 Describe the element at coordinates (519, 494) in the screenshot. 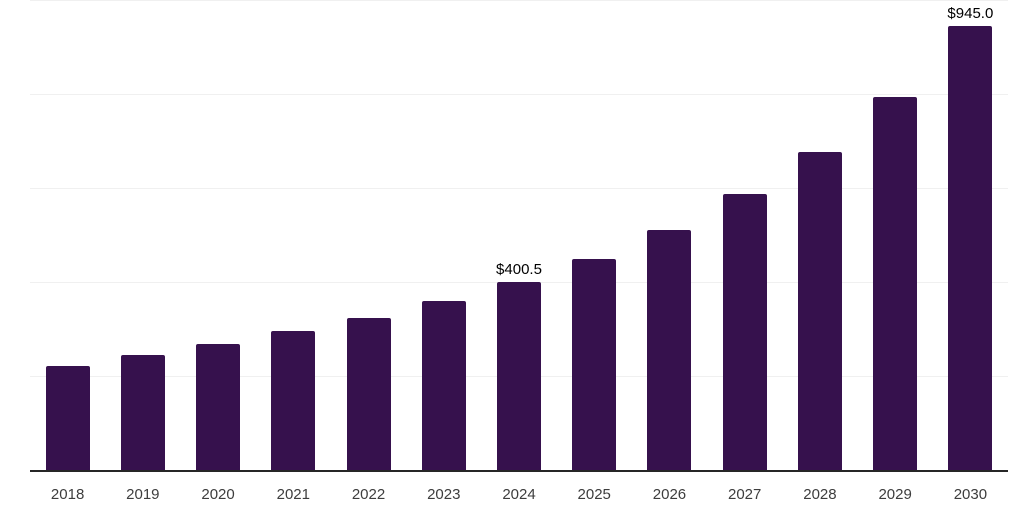

I see `x-tick-label-2024: 2024` at that location.